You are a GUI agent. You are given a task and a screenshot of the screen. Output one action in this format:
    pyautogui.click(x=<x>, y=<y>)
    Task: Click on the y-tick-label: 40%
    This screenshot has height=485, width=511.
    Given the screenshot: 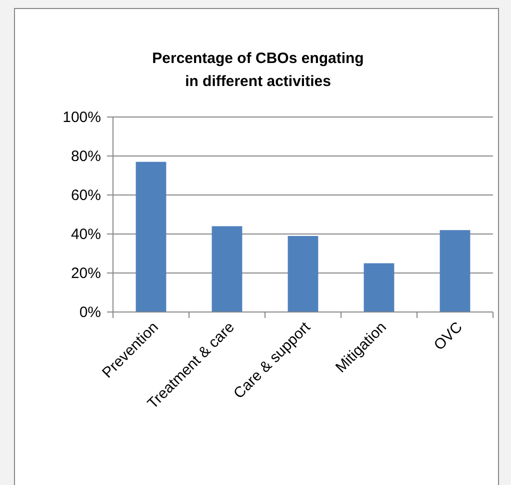 What is the action you would take?
    pyautogui.click(x=85, y=234)
    